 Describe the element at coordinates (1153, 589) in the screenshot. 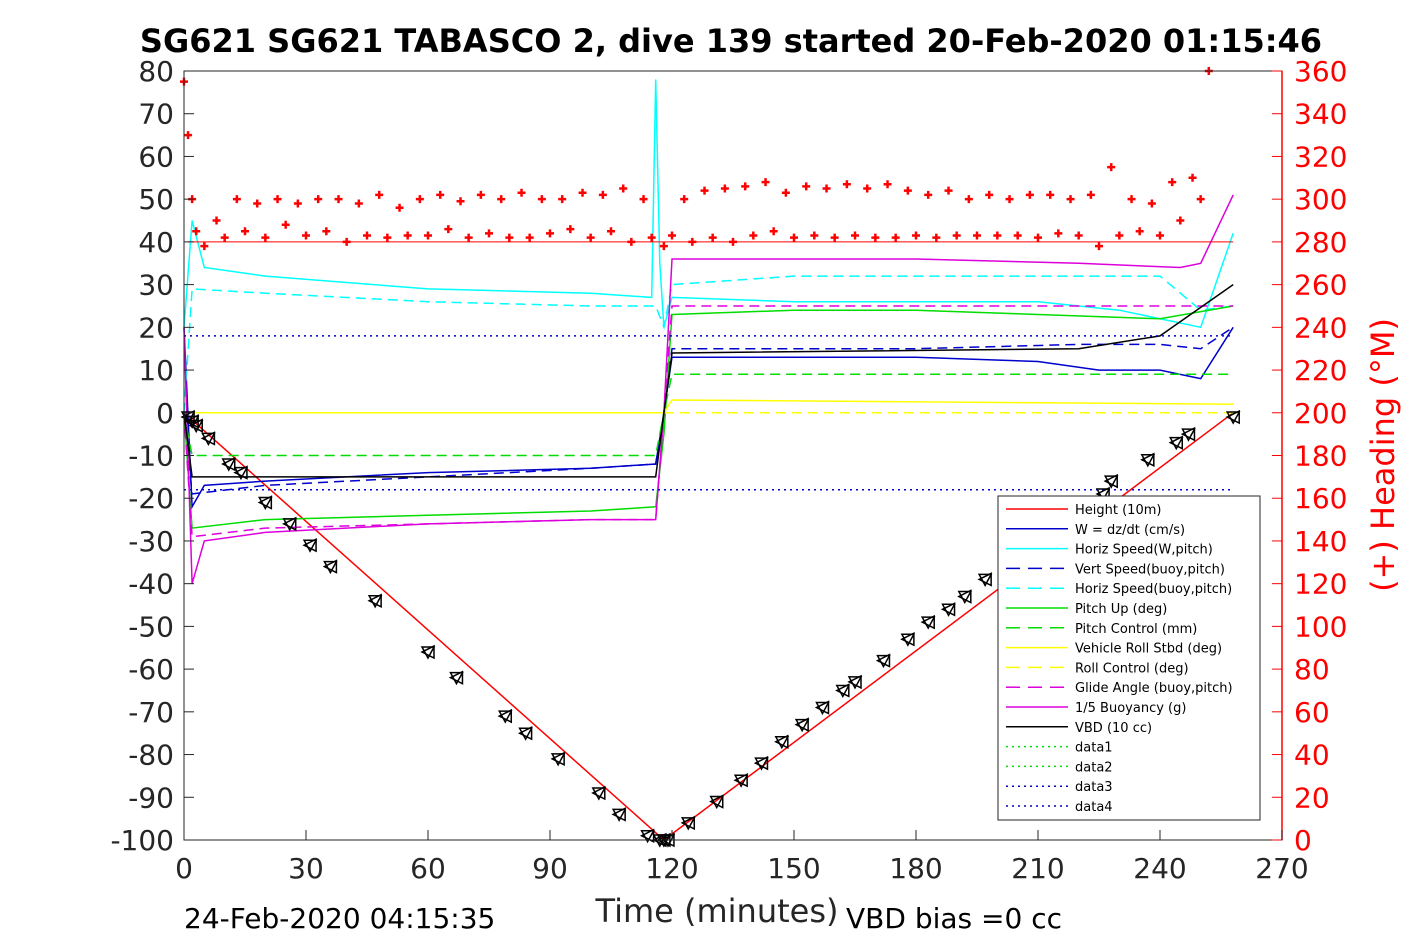

I see `legend-label: Horiz Speed(buoy,pitch)` at that location.